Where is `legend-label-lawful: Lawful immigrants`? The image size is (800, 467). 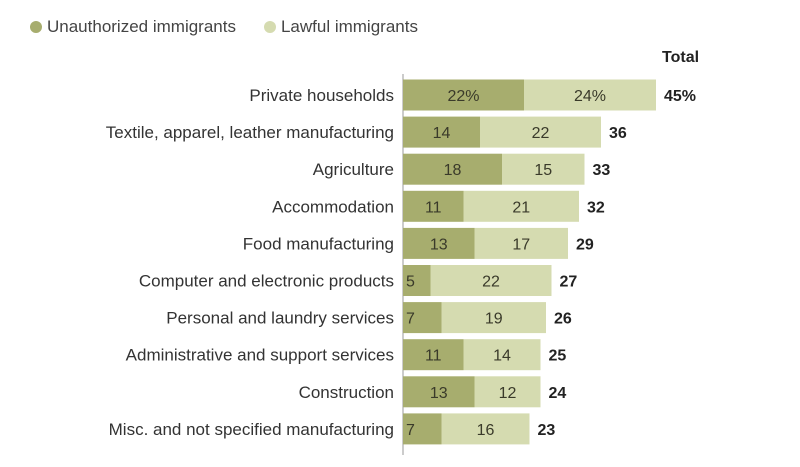
legend-label-lawful: Lawful immigrants is located at coordinates (349, 26).